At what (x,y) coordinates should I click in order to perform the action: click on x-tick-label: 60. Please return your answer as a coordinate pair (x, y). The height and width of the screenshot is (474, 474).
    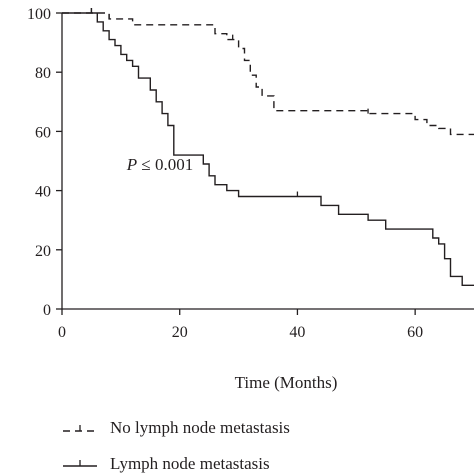
    Looking at the image, I should click on (415, 332).